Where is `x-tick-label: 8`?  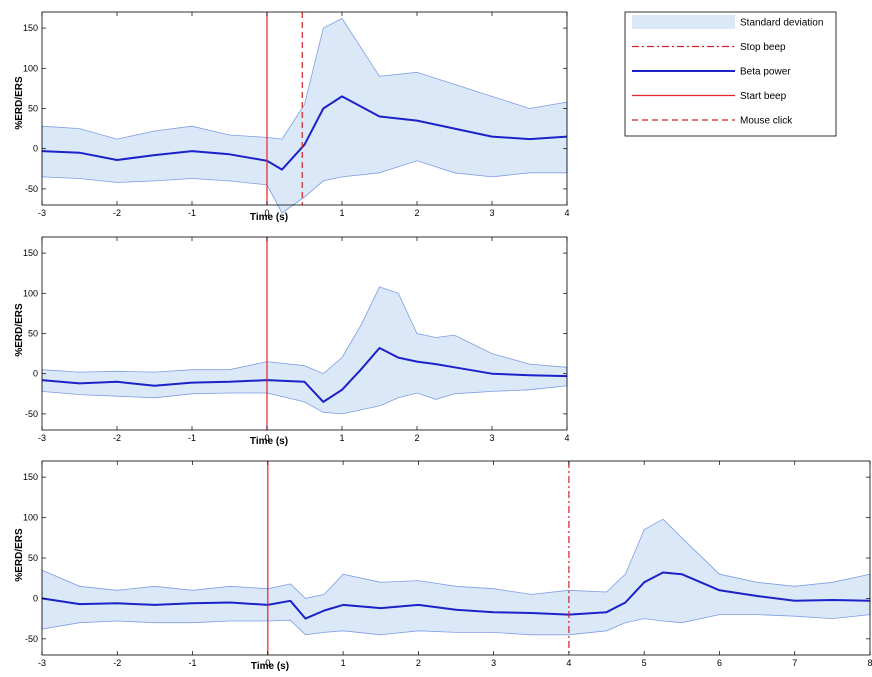
x-tick-label: 8 is located at coordinates (869, 663).